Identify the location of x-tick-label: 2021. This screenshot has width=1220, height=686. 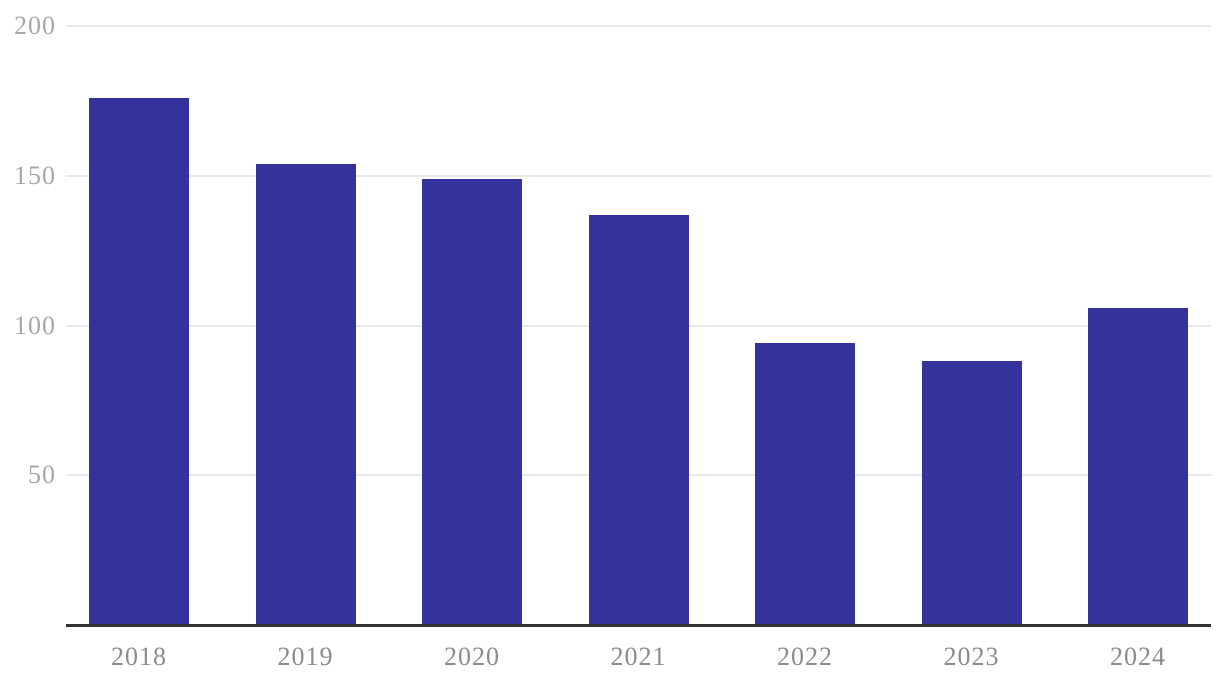
(638, 656).